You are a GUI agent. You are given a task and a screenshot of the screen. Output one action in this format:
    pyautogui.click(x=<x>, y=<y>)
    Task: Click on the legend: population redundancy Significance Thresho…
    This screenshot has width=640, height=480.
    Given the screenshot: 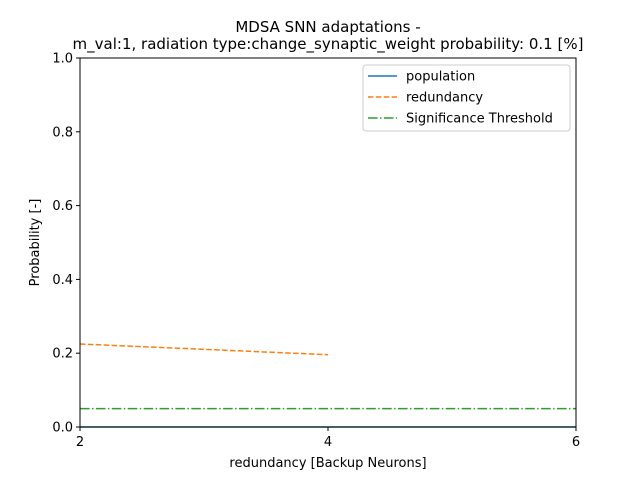 What is the action you would take?
    pyautogui.click(x=466, y=98)
    